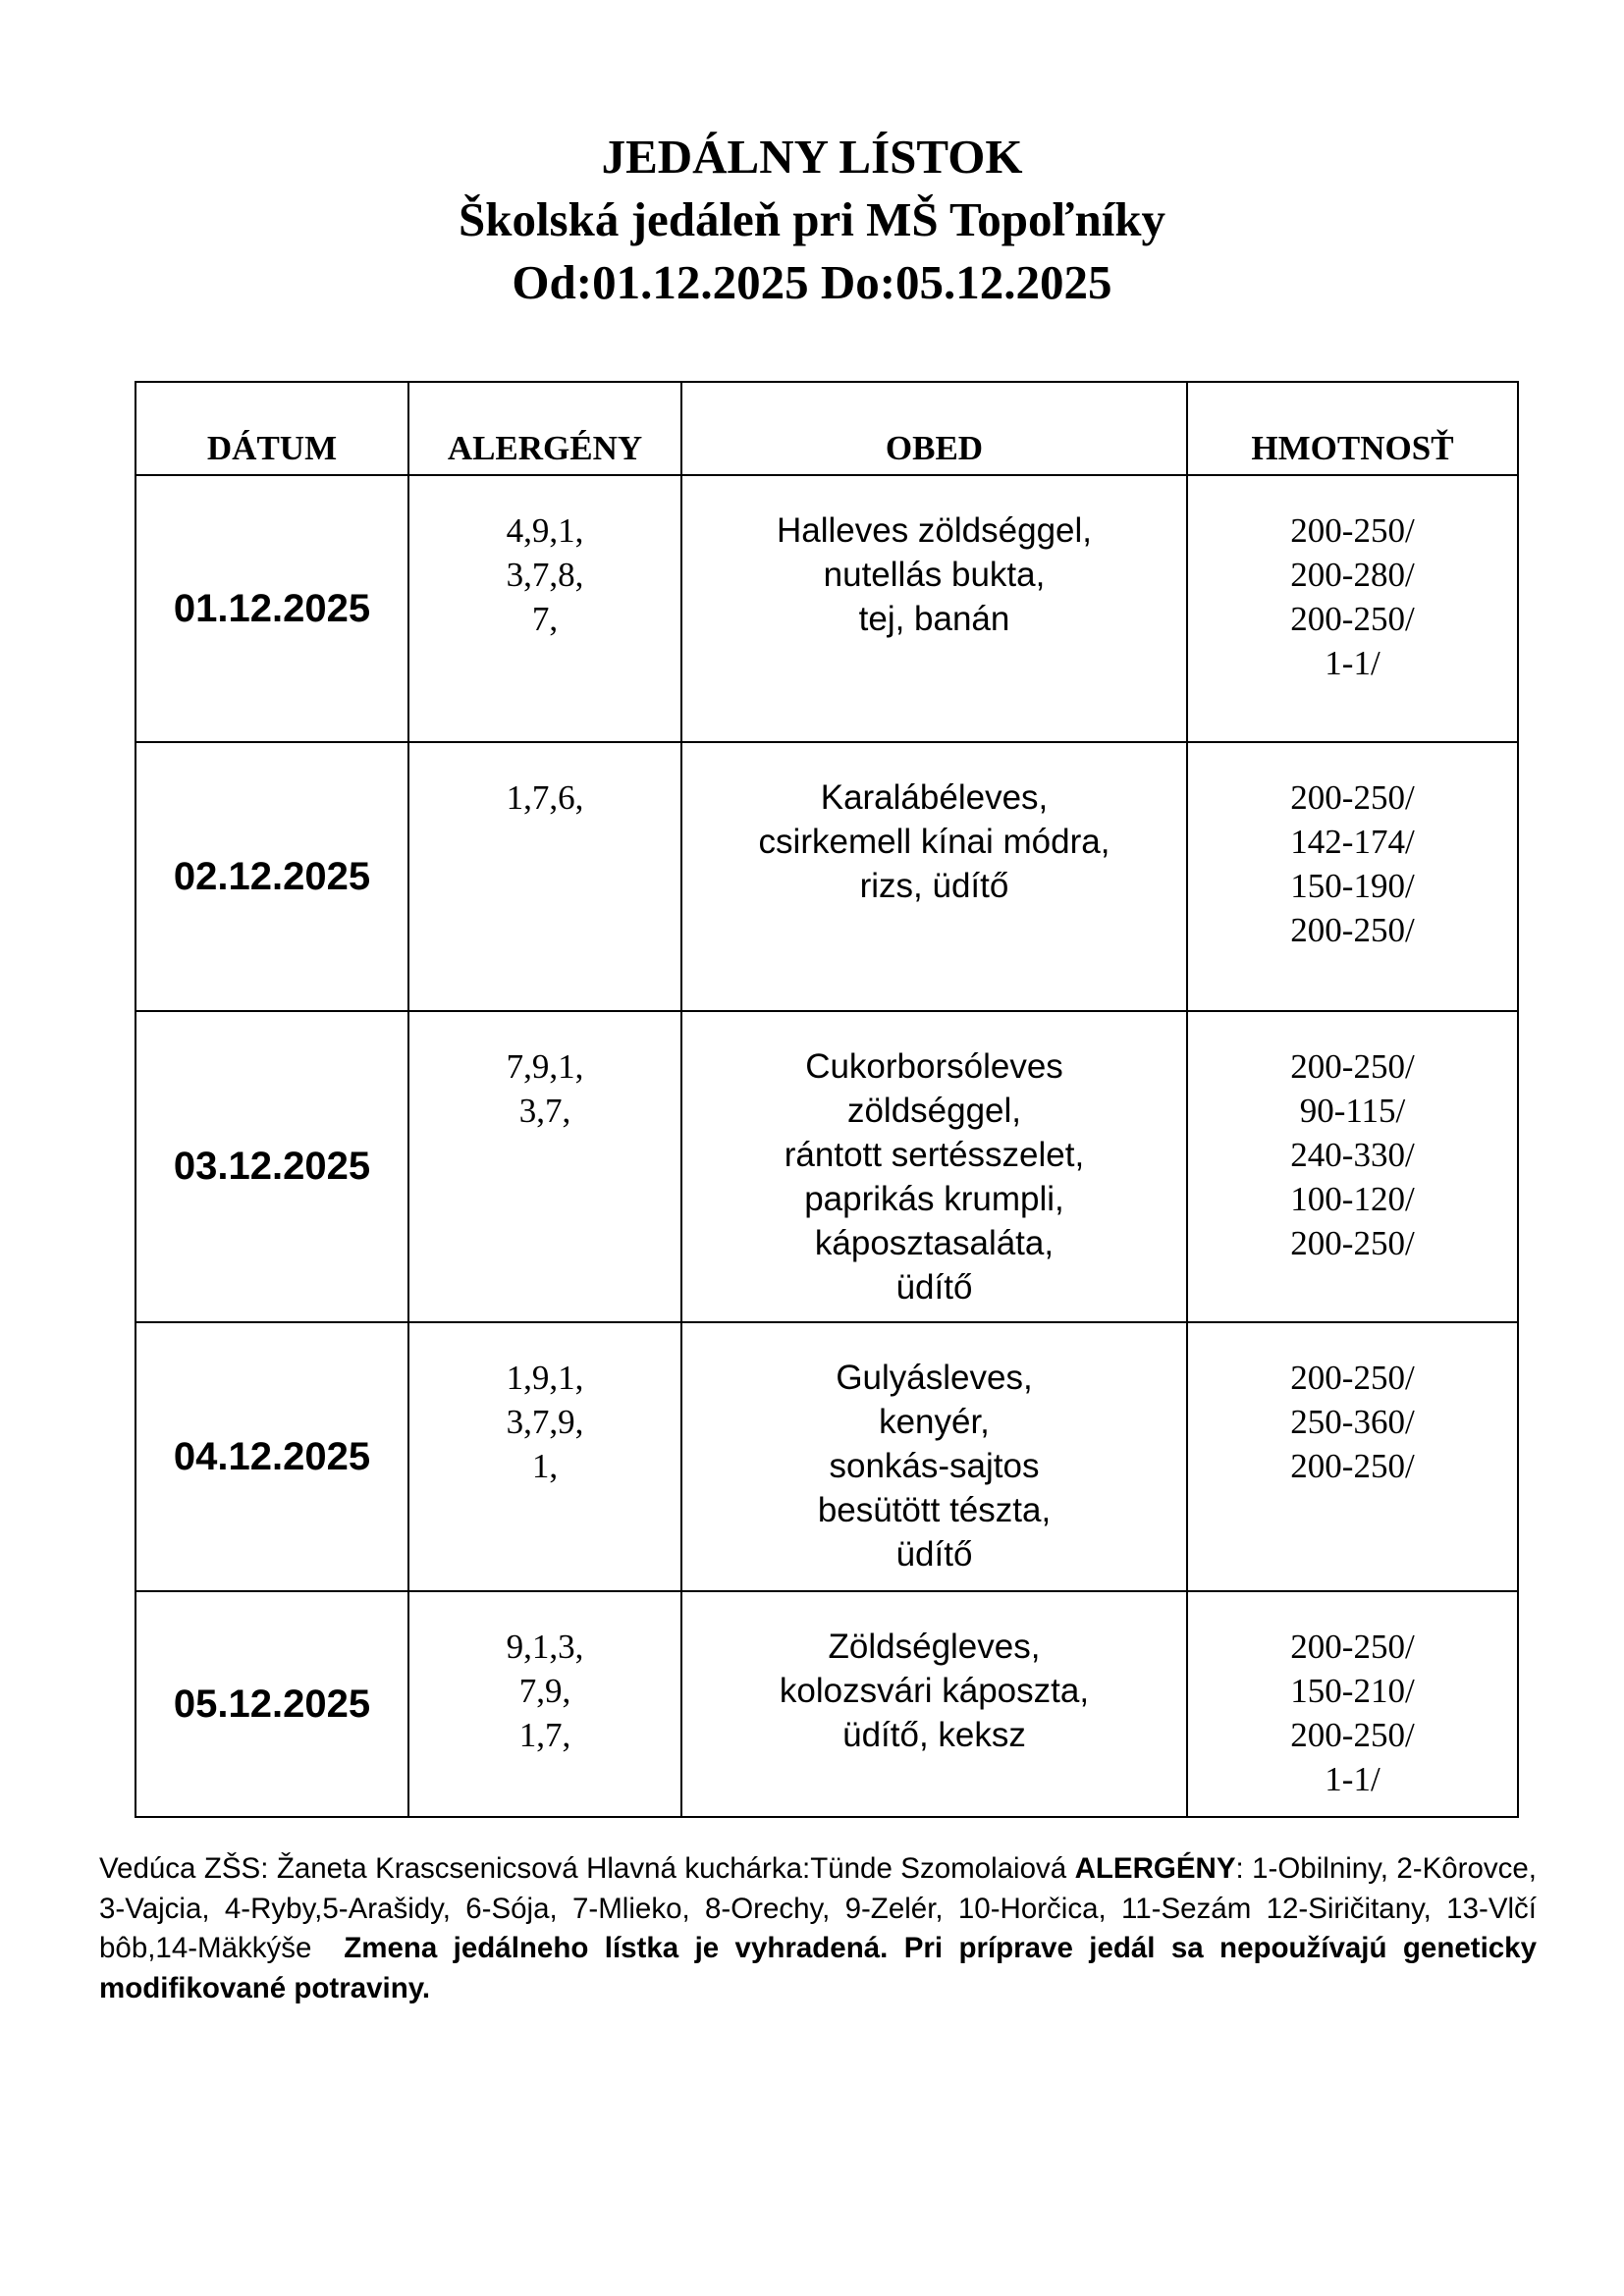  What do you see at coordinates (545, 575) in the screenshot?
I see `allergens-cell-line: 3,7,8,` at bounding box center [545, 575].